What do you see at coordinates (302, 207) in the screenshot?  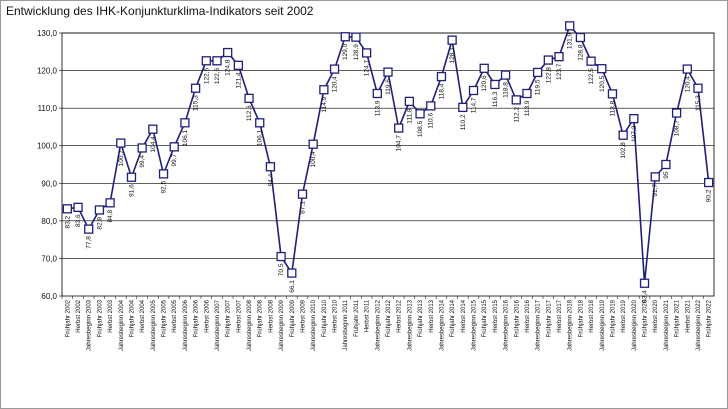 I see `data-label: 87,1` at bounding box center [302, 207].